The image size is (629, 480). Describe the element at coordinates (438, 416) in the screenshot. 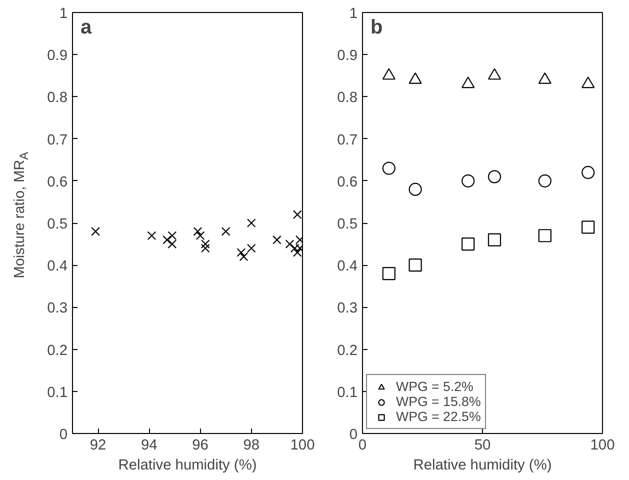

I see `legend-label: WPG = 22.5%` at that location.